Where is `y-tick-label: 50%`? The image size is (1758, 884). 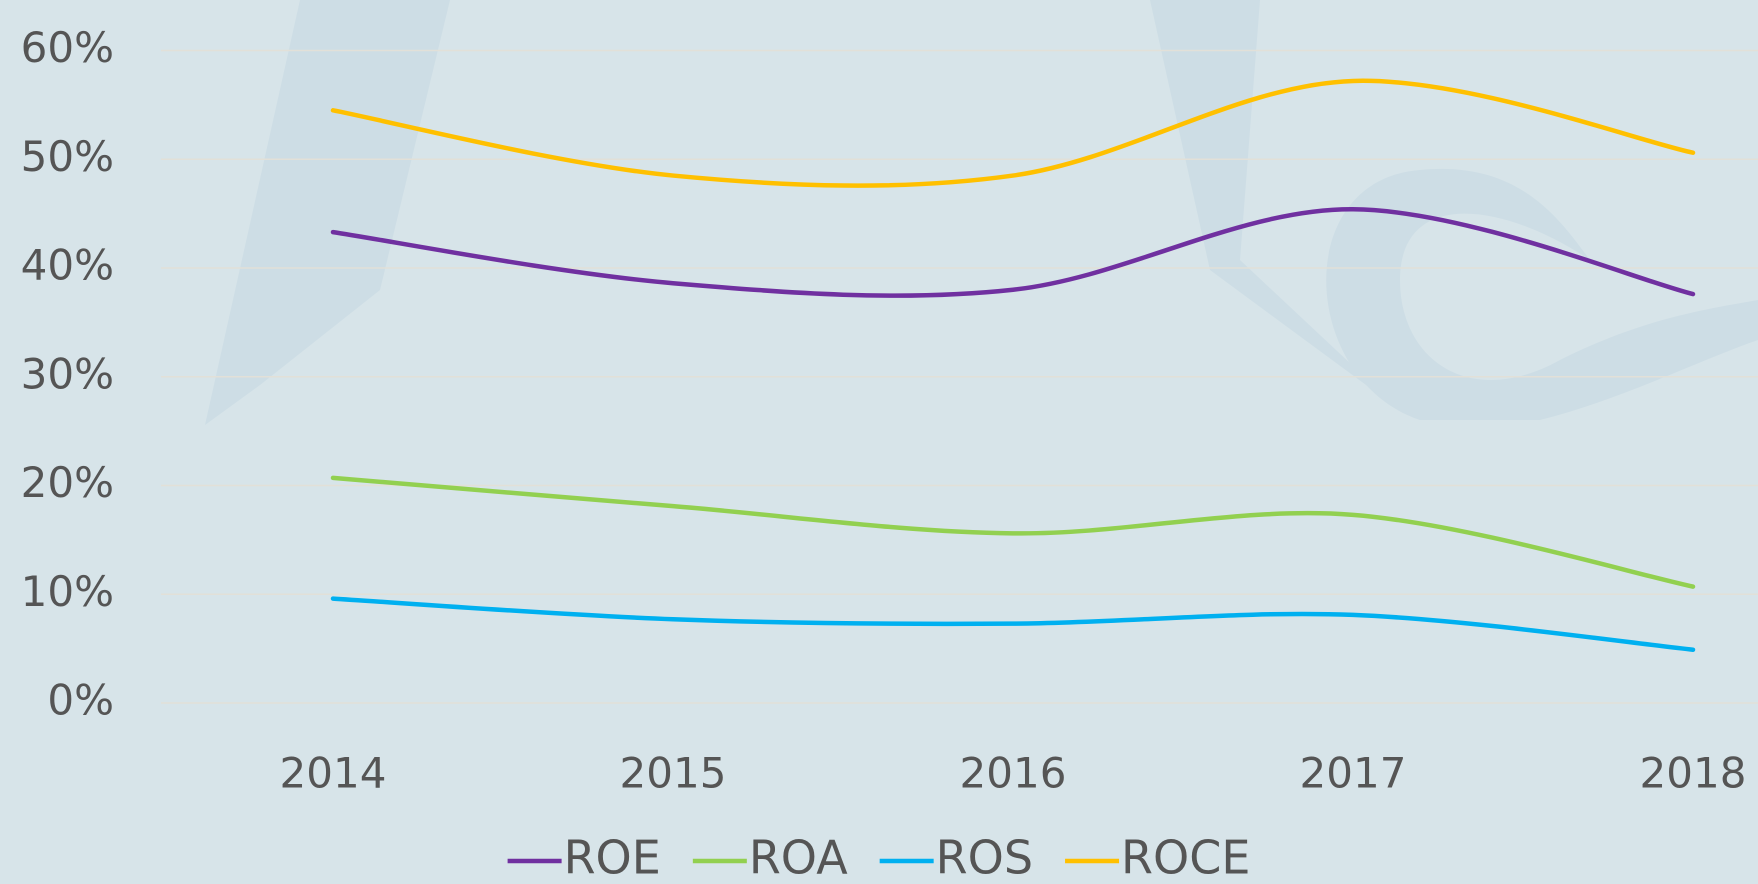
y-tick-label: 50% is located at coordinates (67, 156).